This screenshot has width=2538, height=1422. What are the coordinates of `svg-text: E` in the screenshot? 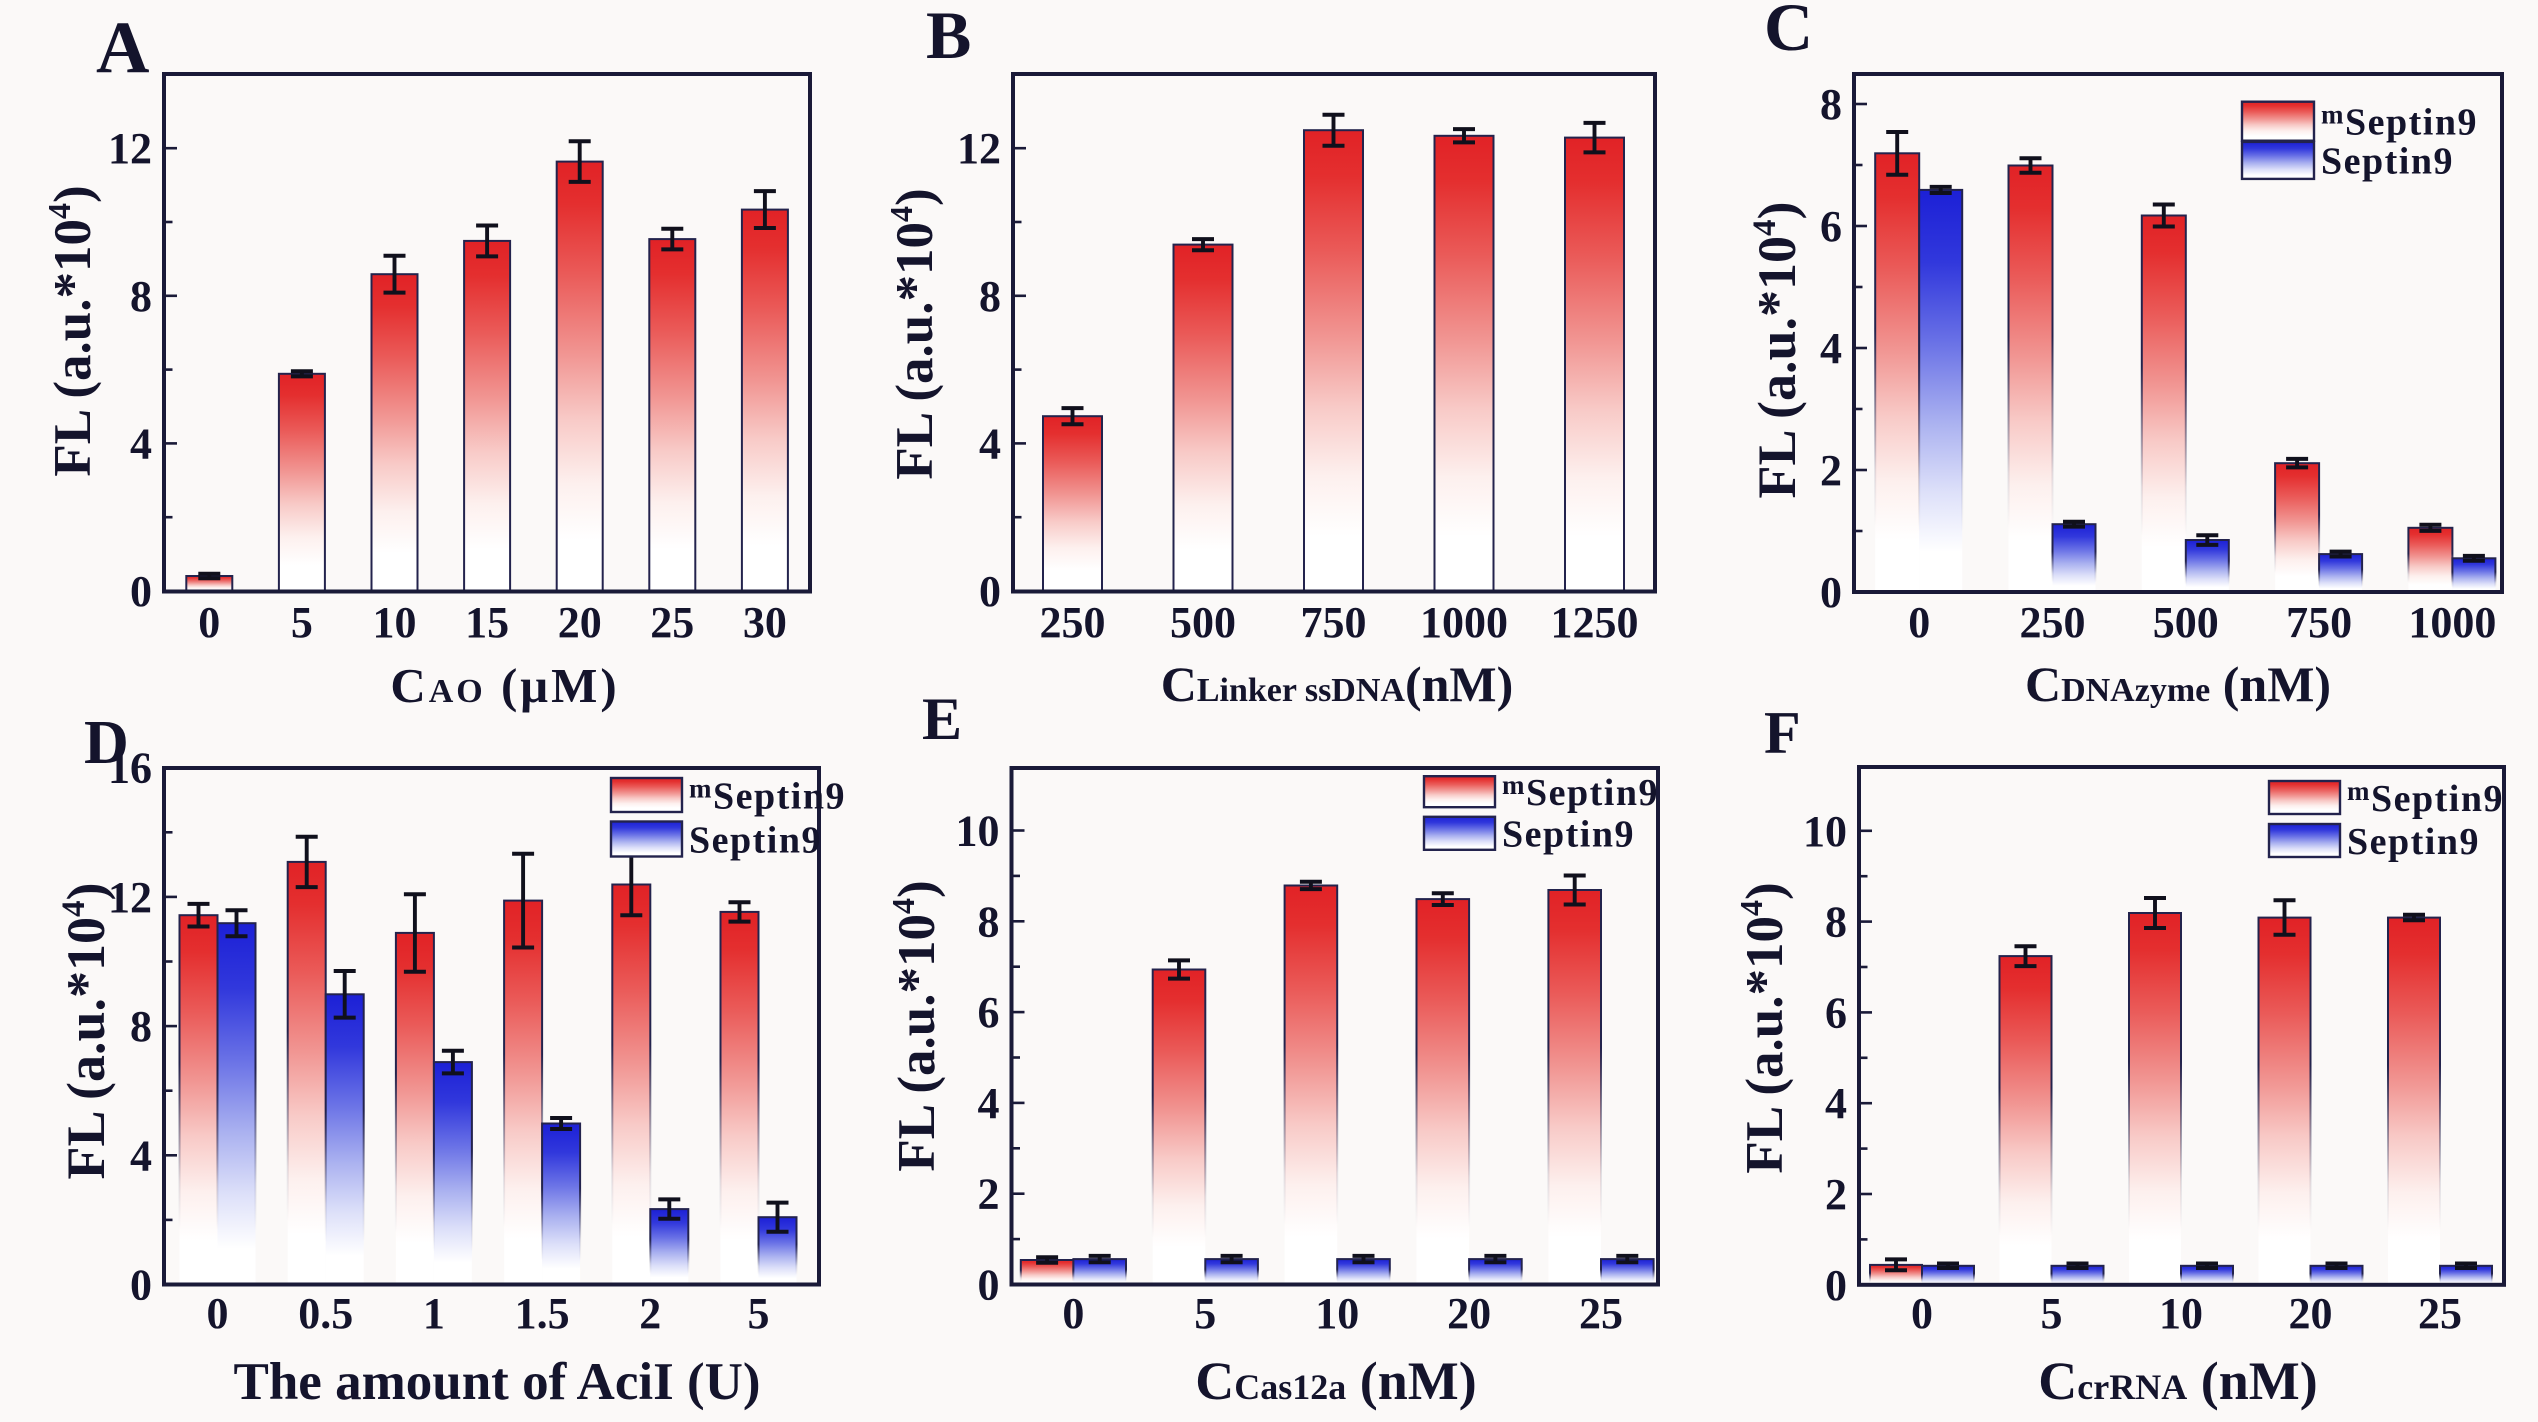 It's located at (942, 719).